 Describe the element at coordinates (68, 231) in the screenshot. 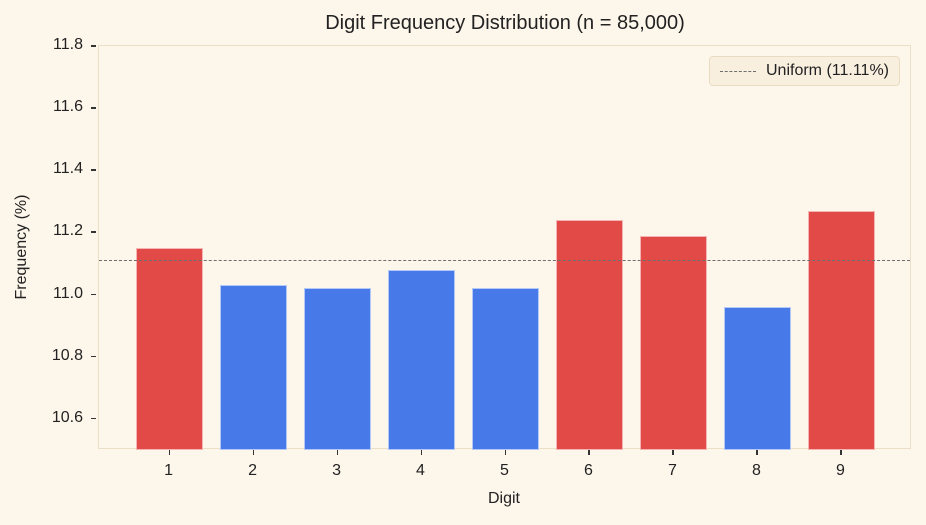

I see `y-tick-label: 11.2` at that location.